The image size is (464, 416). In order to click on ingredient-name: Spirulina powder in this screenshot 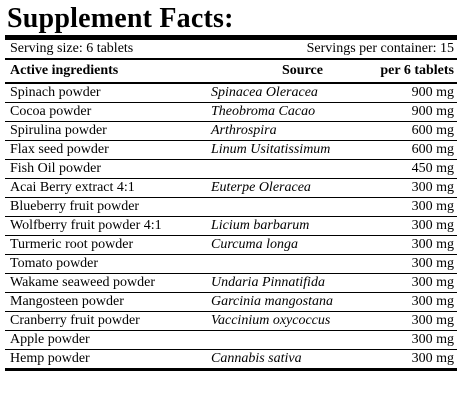, I will do `click(58, 130)`.